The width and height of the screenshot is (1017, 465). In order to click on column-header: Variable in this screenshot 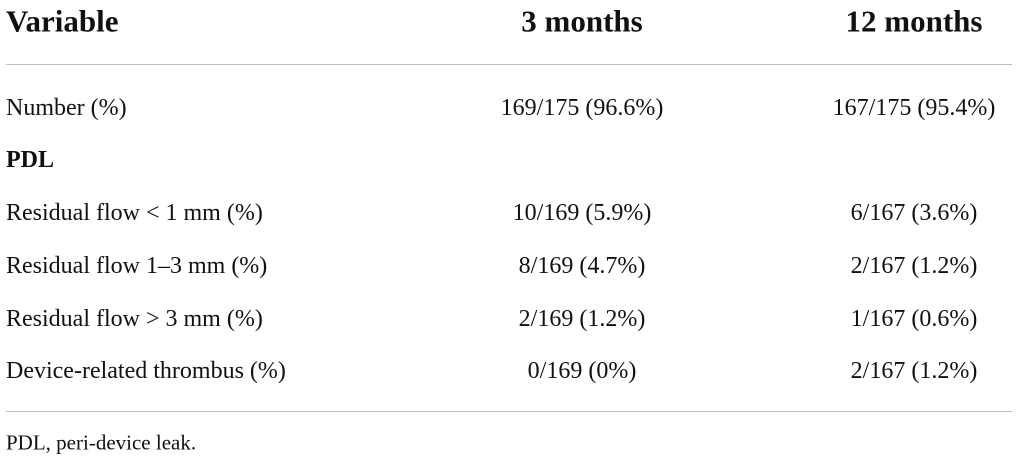, I will do `click(62, 21)`.